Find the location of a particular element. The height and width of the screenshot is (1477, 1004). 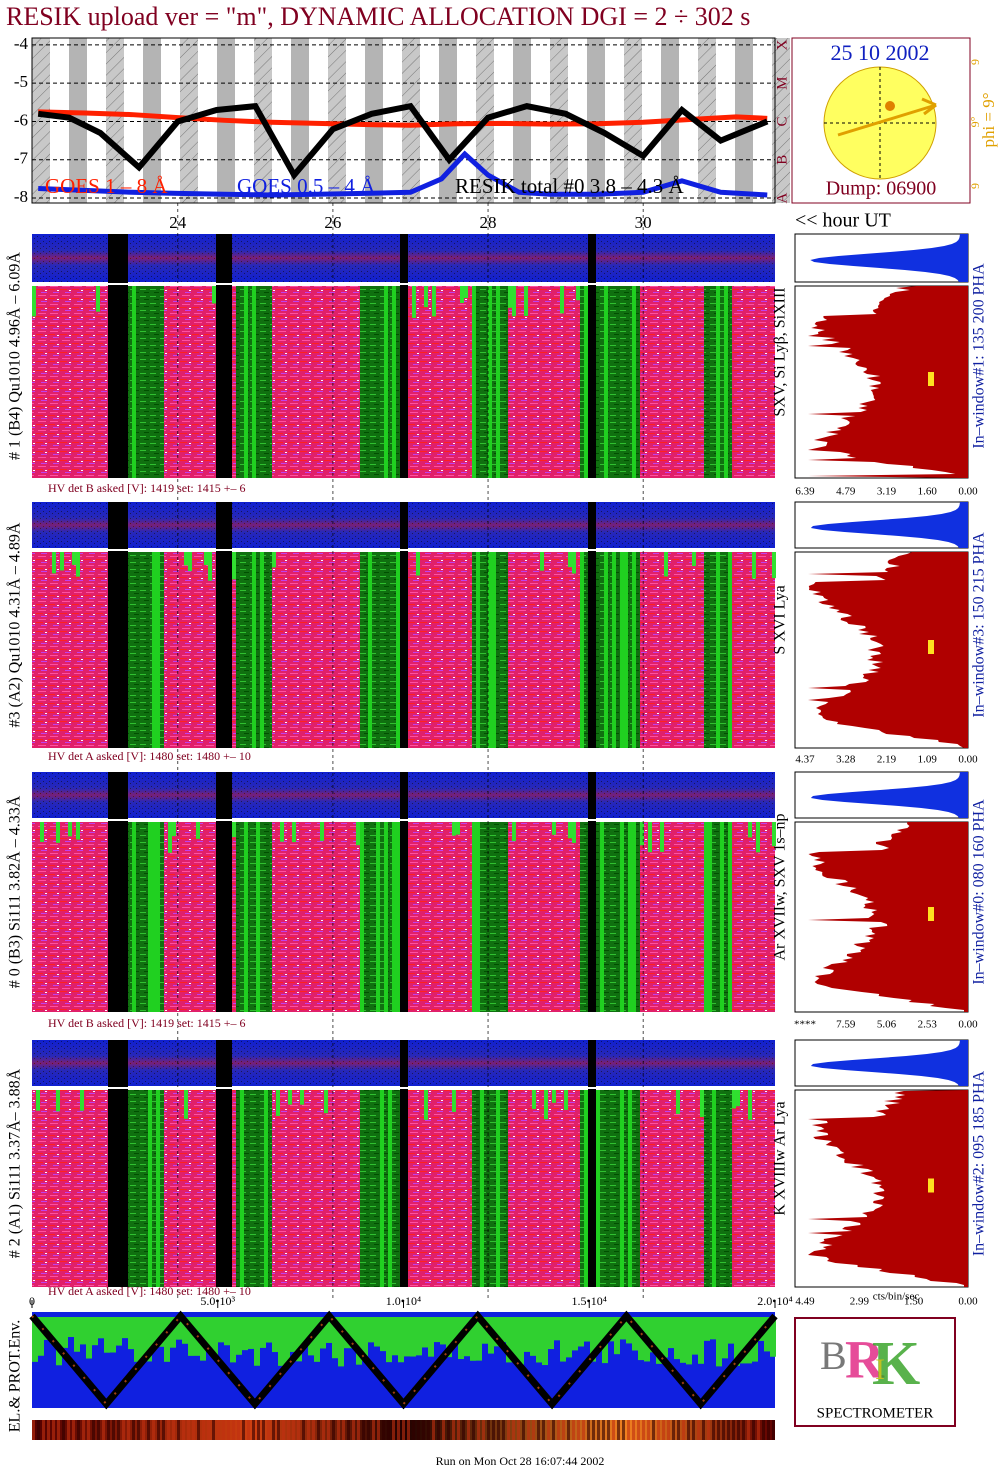

hv-text: HV det B asked [V]: 1419 set: 1415 +– 6 is located at coordinates (147, 488).